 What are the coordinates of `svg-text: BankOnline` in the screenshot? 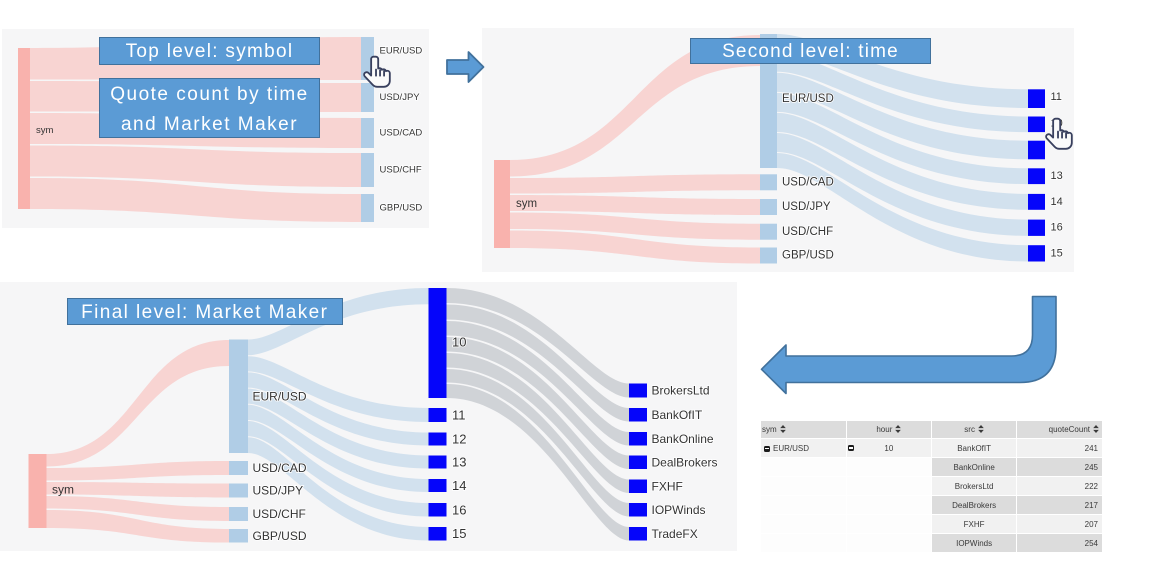 It's located at (683, 439).